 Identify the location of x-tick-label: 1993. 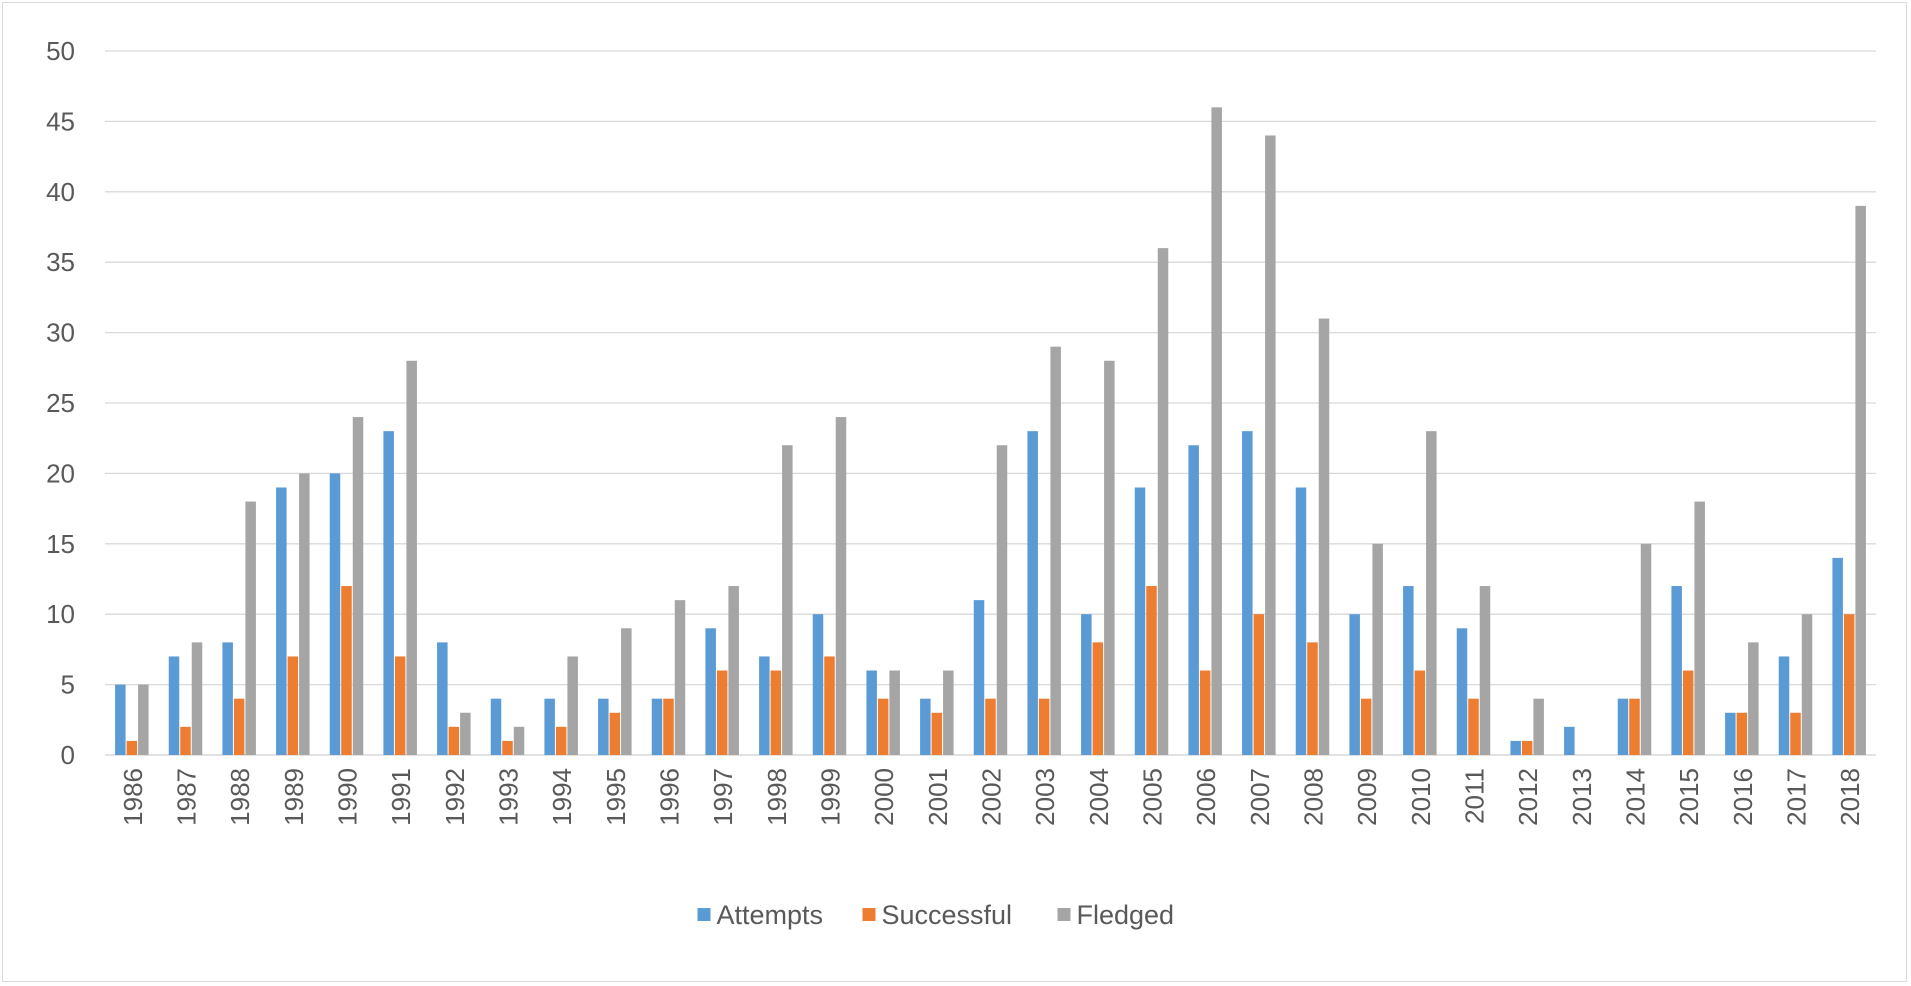
(509, 797).